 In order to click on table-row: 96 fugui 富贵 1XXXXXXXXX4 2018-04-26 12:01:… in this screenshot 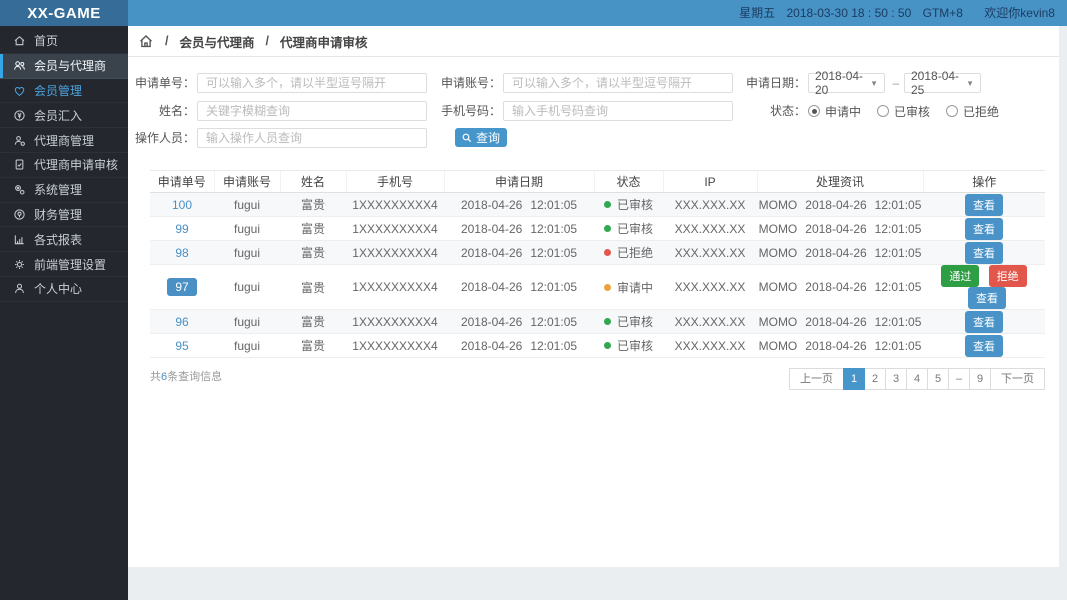, I will do `click(597, 321)`.